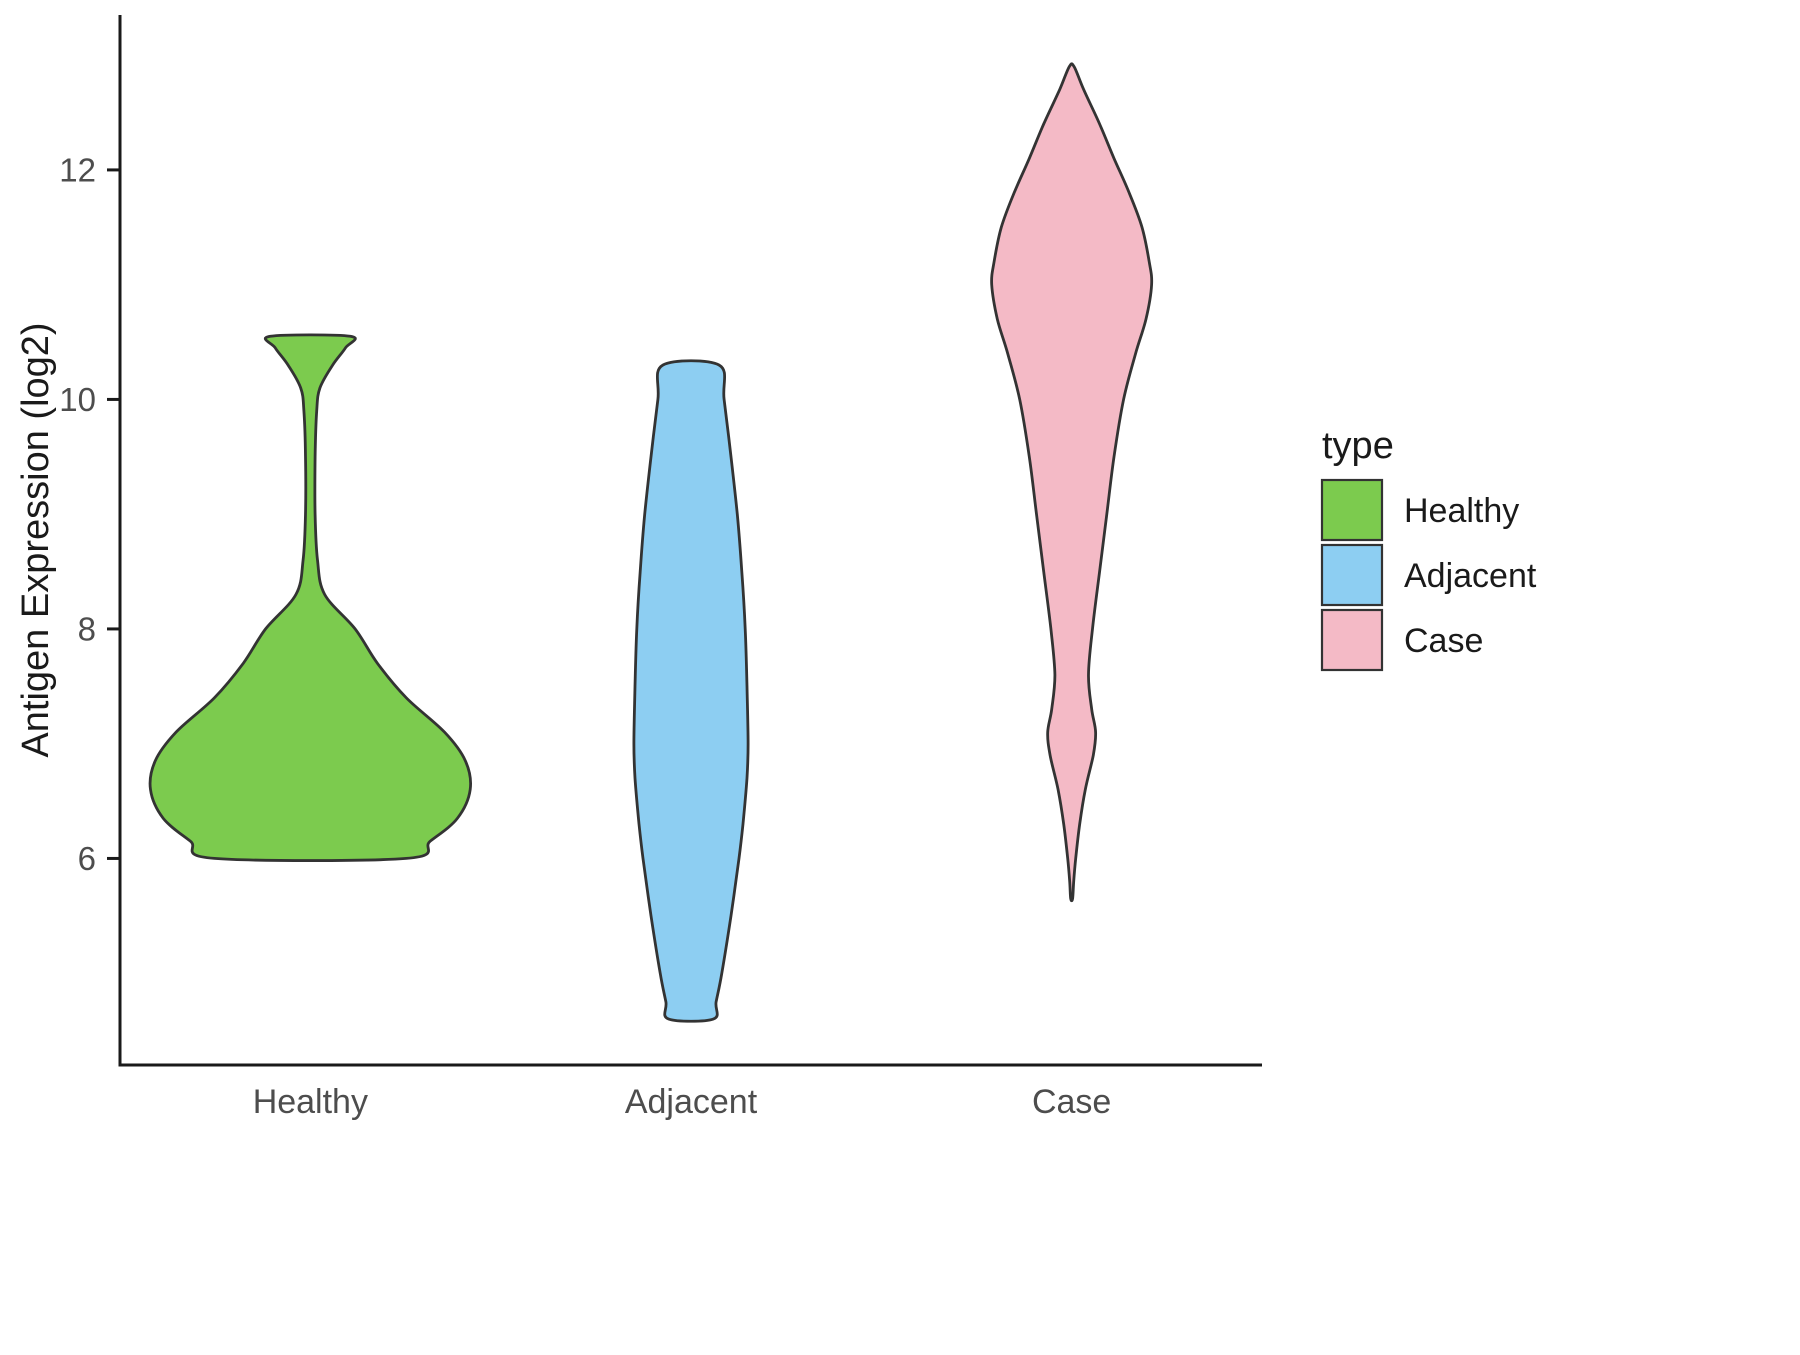 The height and width of the screenshot is (1355, 1800). What do you see at coordinates (310, 1102) in the screenshot?
I see `x-category-label: Healthy` at bounding box center [310, 1102].